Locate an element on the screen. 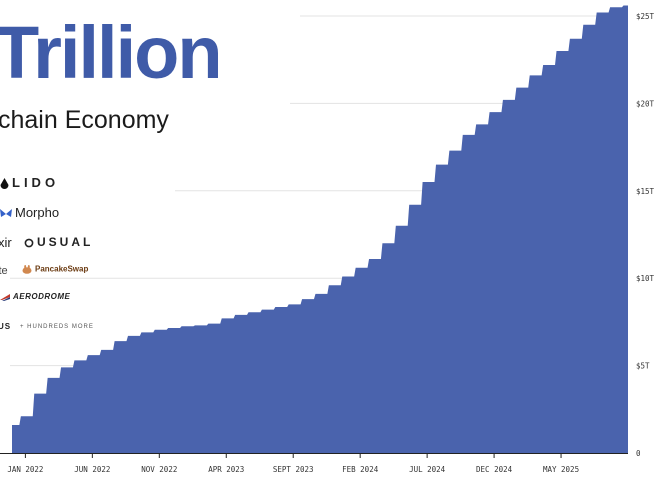  y-tick-label: $10T is located at coordinates (645, 278).